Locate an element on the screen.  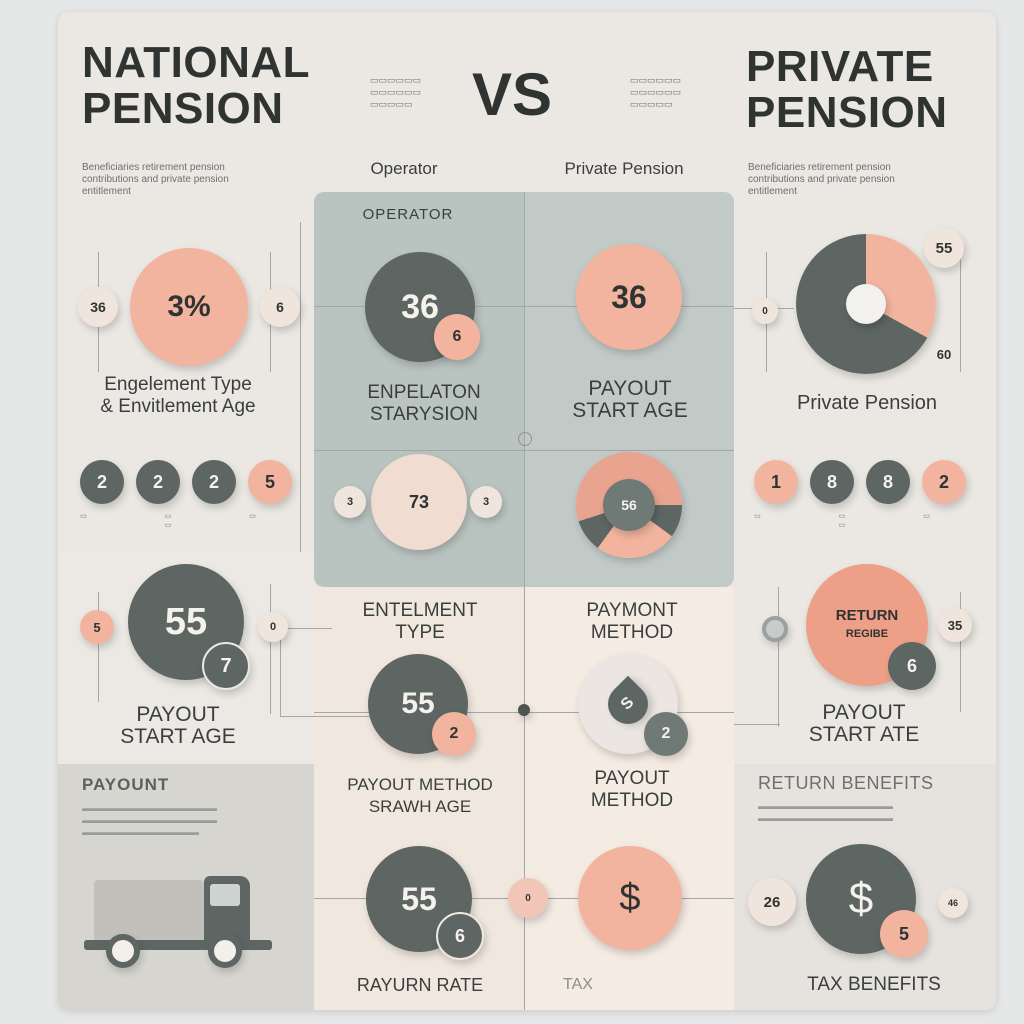
header-small-text-left: ▭▭▭▭▭▭ ▭▭▭▭▭▭ ▭▭▭▭▭ is located at coordinates (396, 92).